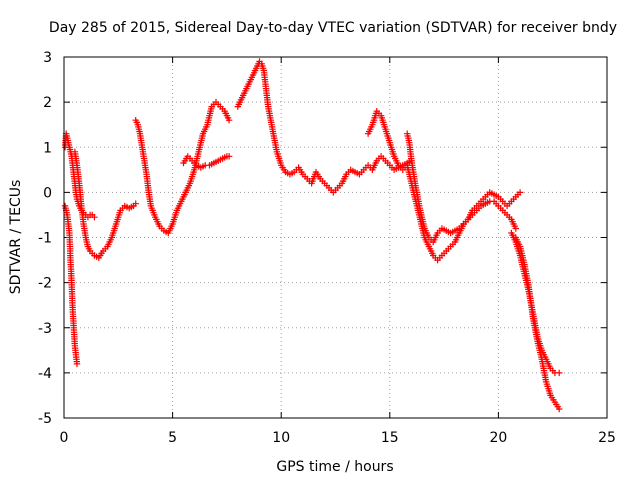 The image size is (640, 480). Describe the element at coordinates (45, 329) in the screenshot. I see `y-tick-label: -3` at that location.